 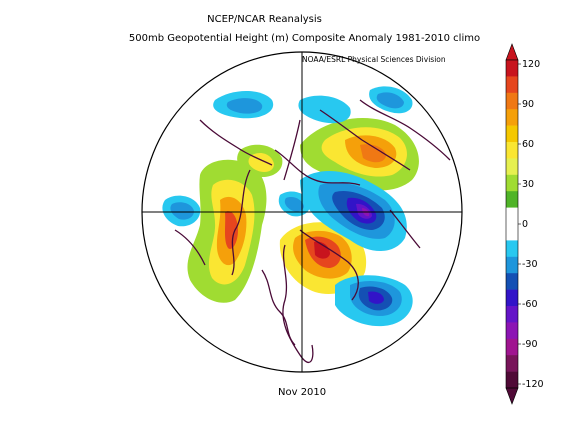 I want to click on credit-label: NOAA/ESRL Physical Sciences Division, so click(x=374, y=59).